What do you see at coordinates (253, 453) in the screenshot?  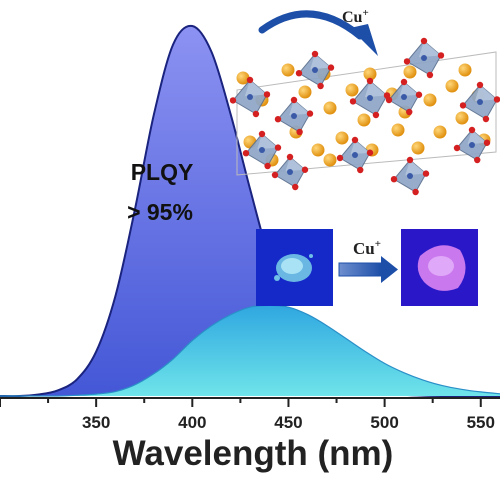 I see `x-axis-label: Wavelength (nm)` at bounding box center [253, 453].